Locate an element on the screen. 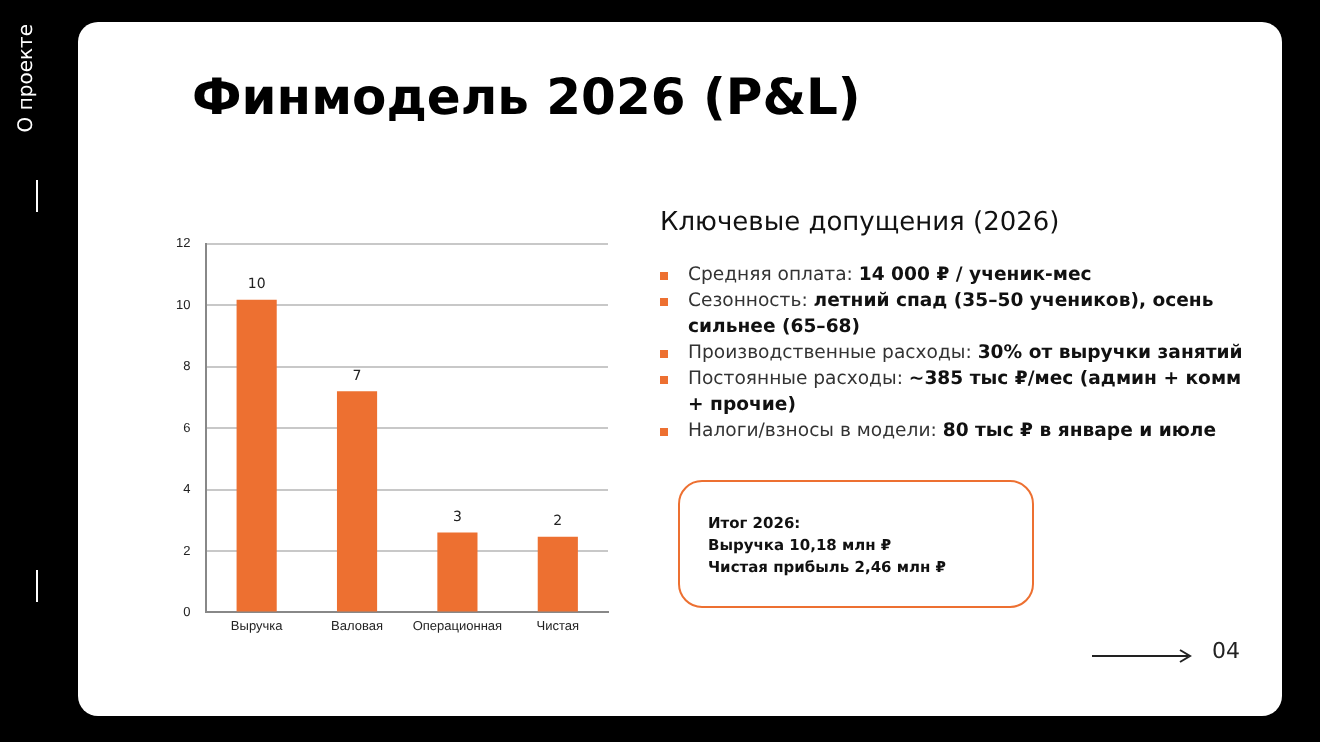 This screenshot has height=742, width=1320. text: Налоги/взносы в модели: 80 тыс ₽ в январе и июле is located at coordinates (960, 431).